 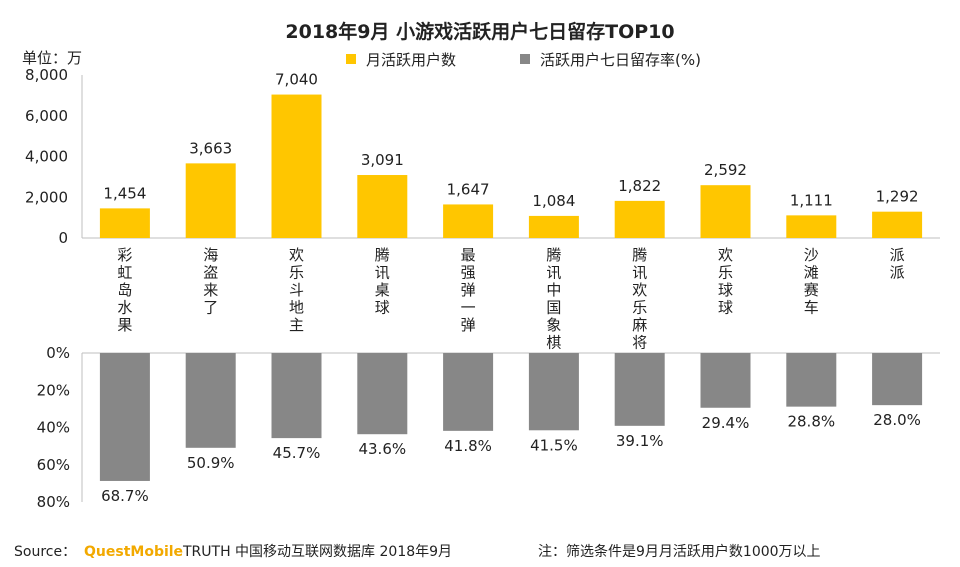 I want to click on retention-value-label: 28.8%, so click(x=811, y=422).